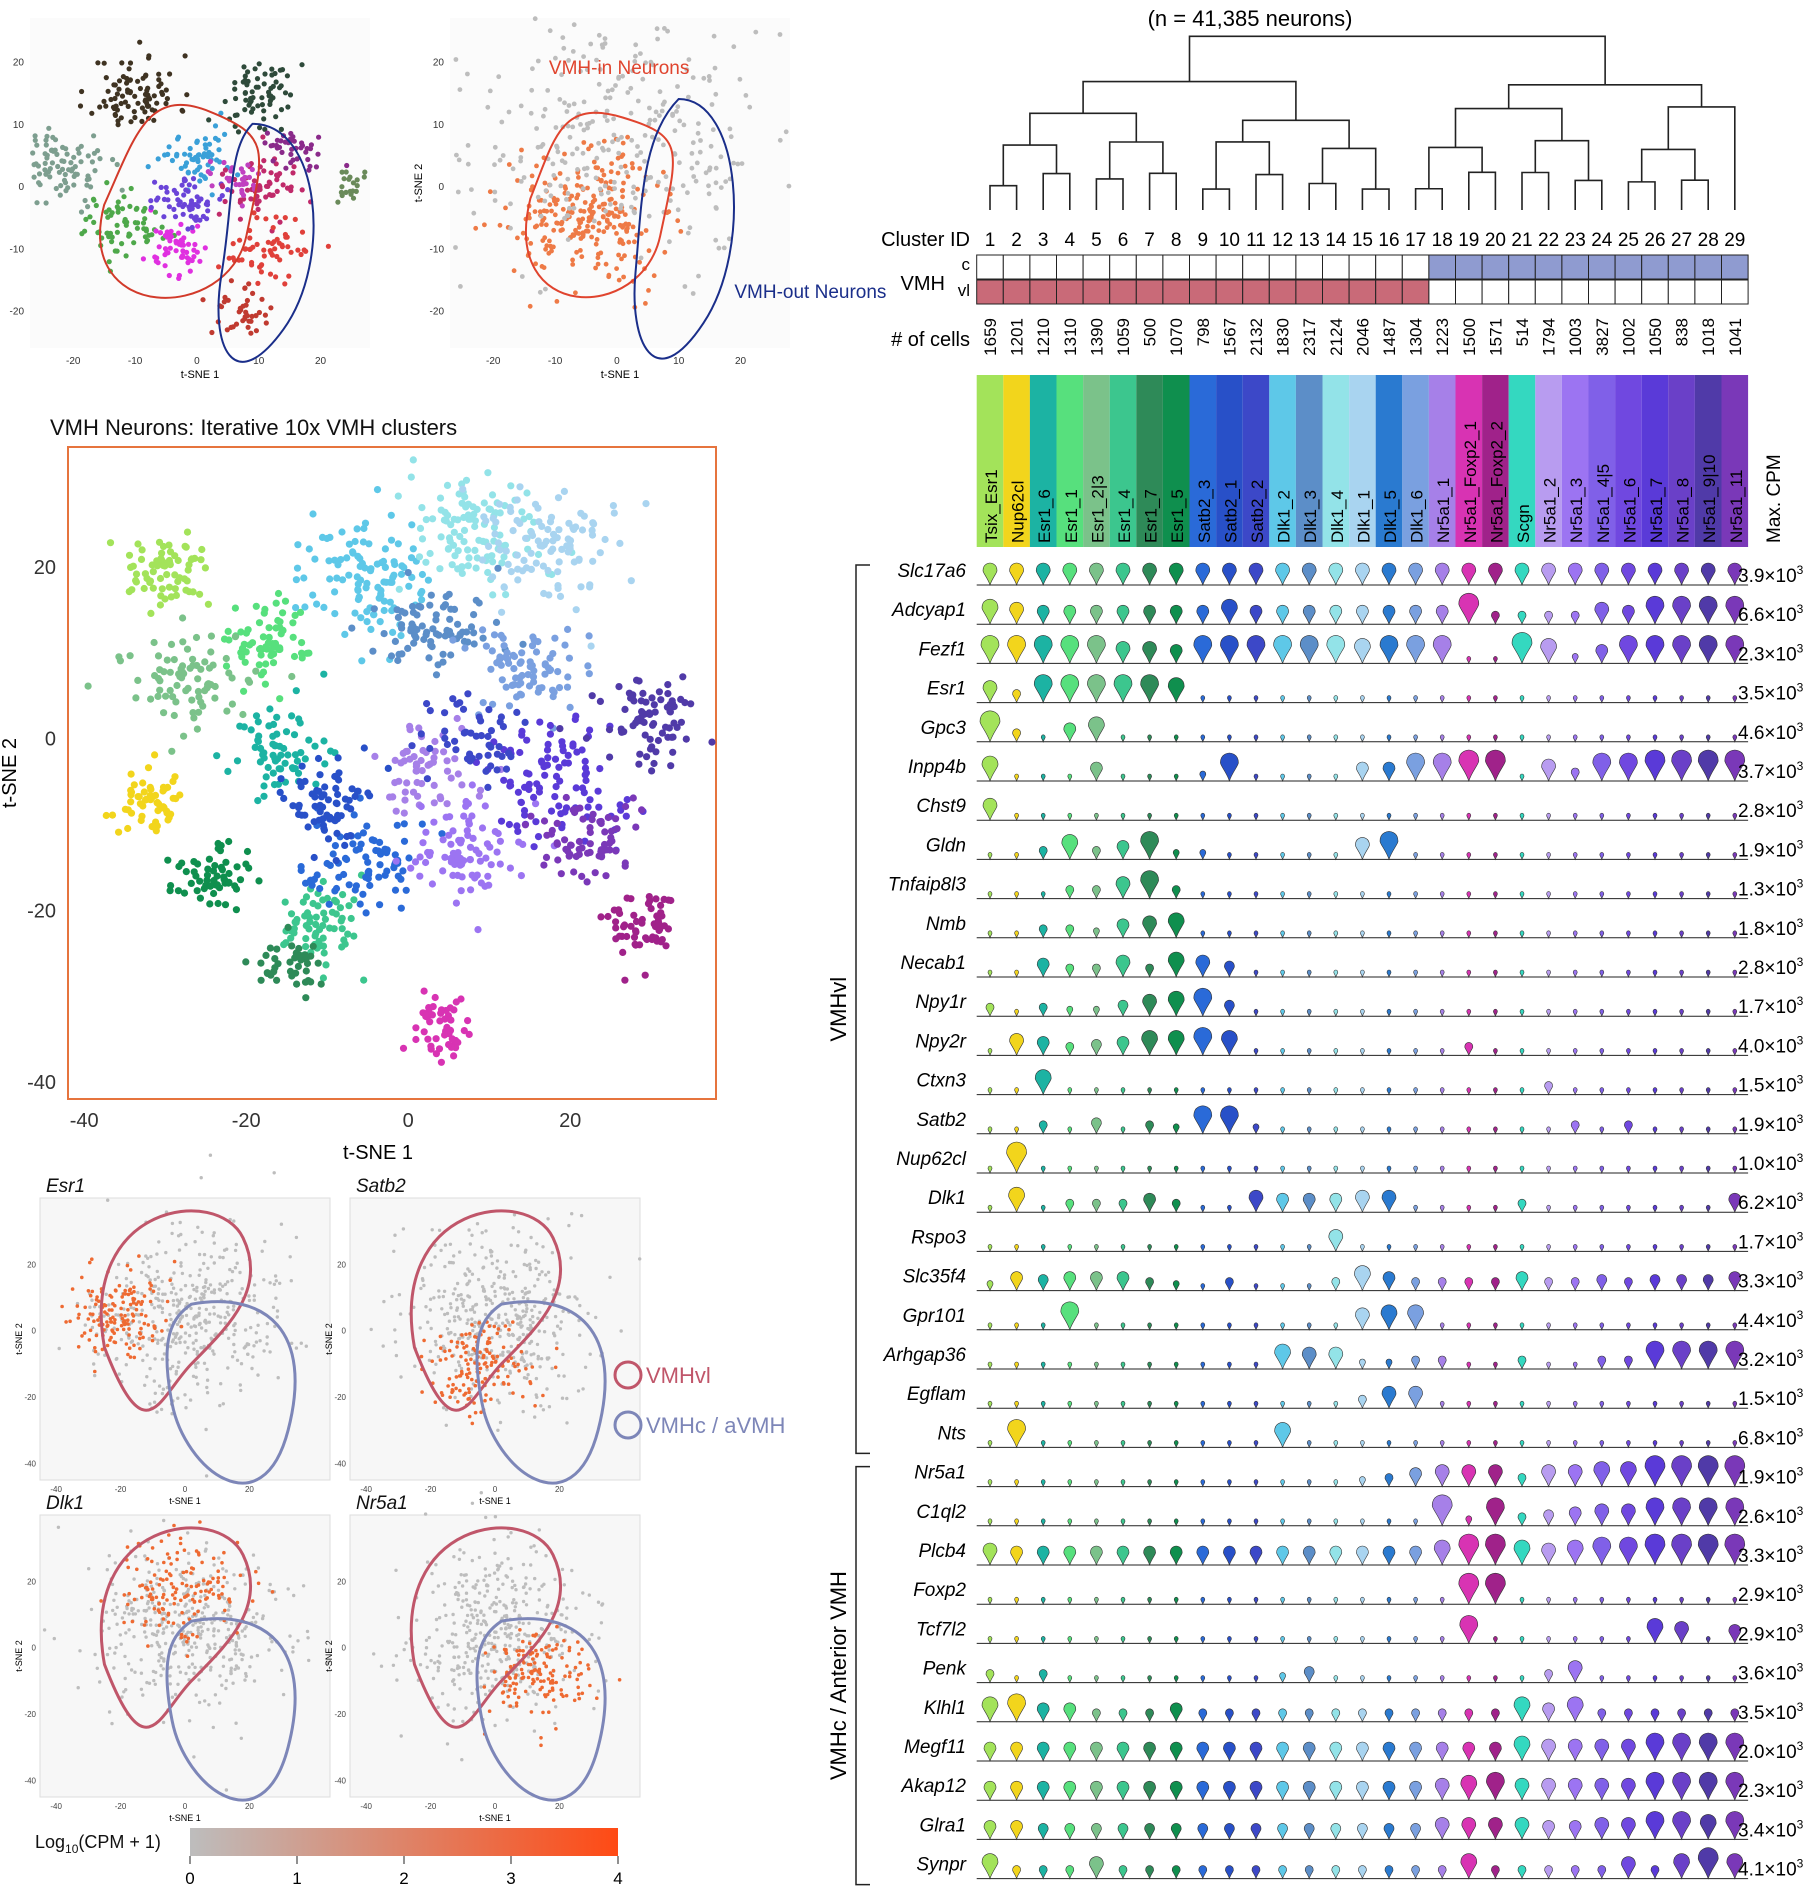  Describe the element at coordinates (121, 1489) in the screenshot. I see `x-tick-label: -20` at that location.